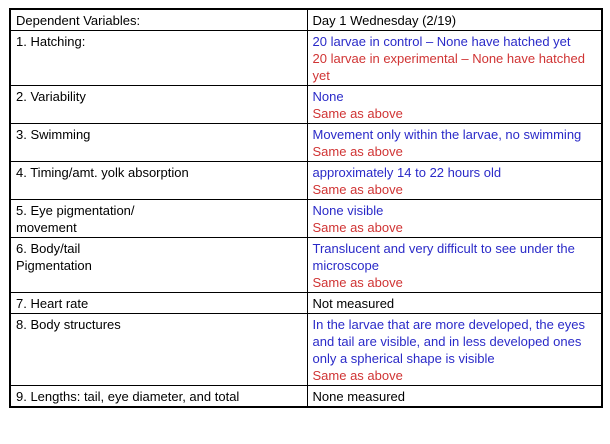 The image size is (610, 444). I want to click on observation-cell: None Same as above, so click(454, 104).